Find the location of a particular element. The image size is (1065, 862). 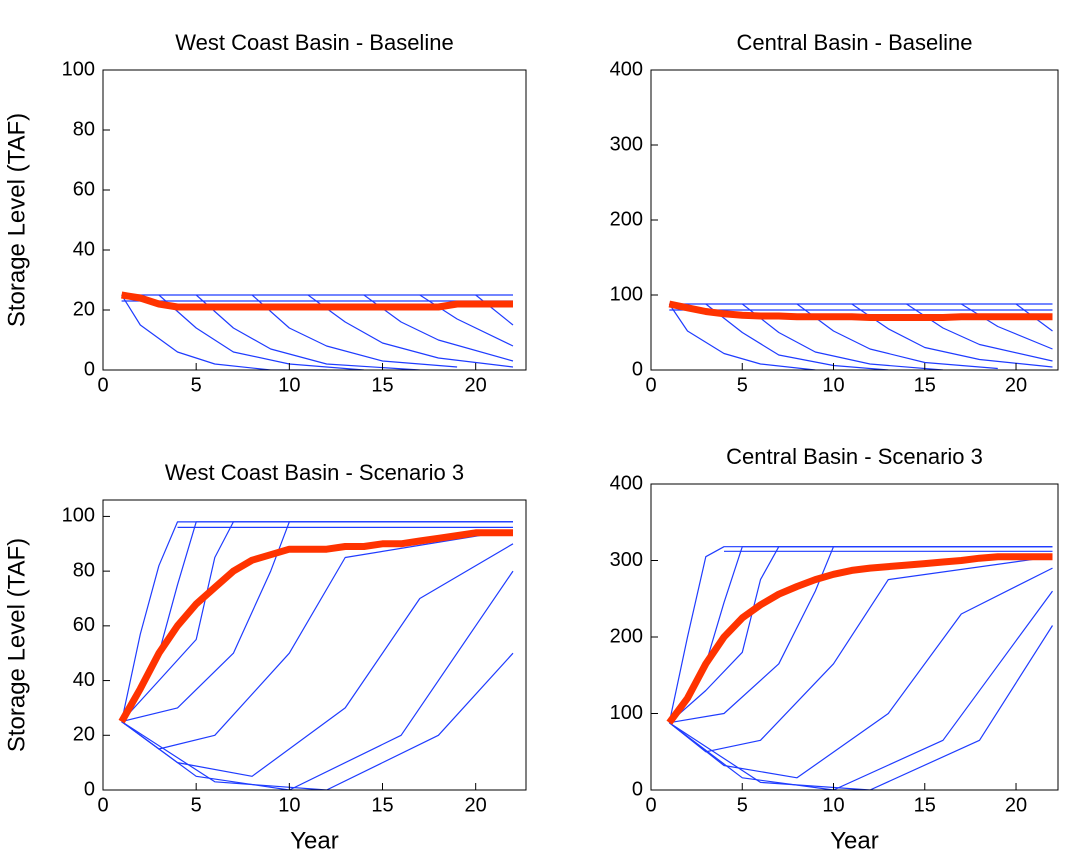

chart-title: Central Basin - Scenario 3 is located at coordinates (854, 456).